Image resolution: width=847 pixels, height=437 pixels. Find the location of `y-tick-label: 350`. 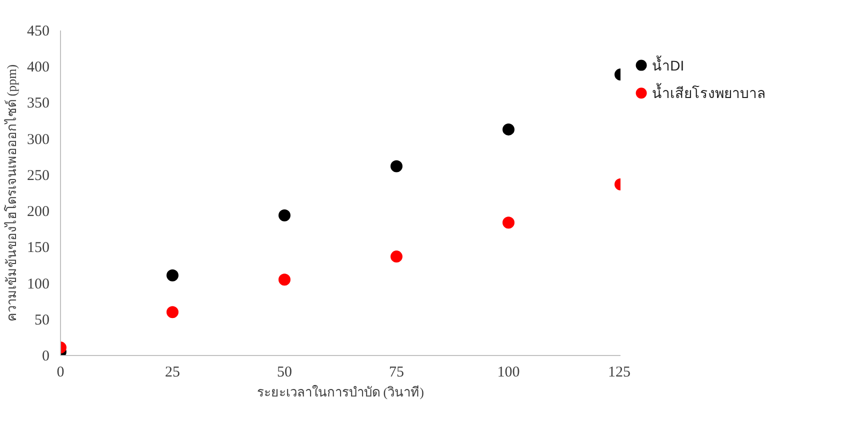

y-tick-label: 350 is located at coordinates (38, 104).